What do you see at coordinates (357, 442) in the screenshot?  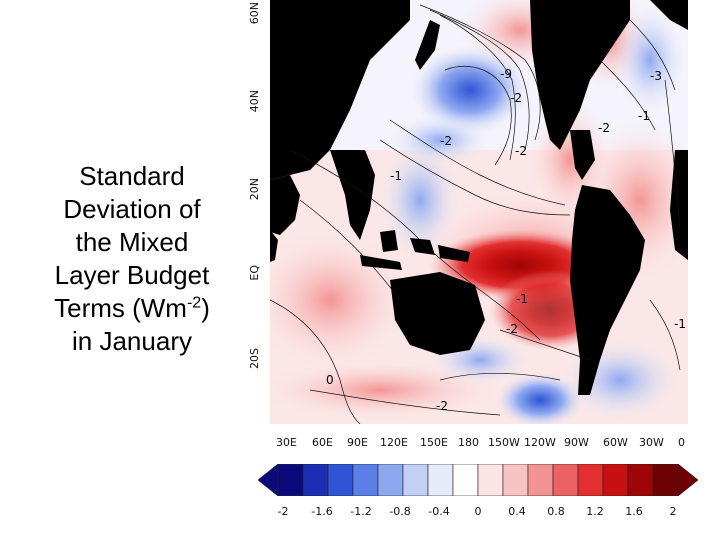 I see `x-tick-label: 90E` at bounding box center [357, 442].